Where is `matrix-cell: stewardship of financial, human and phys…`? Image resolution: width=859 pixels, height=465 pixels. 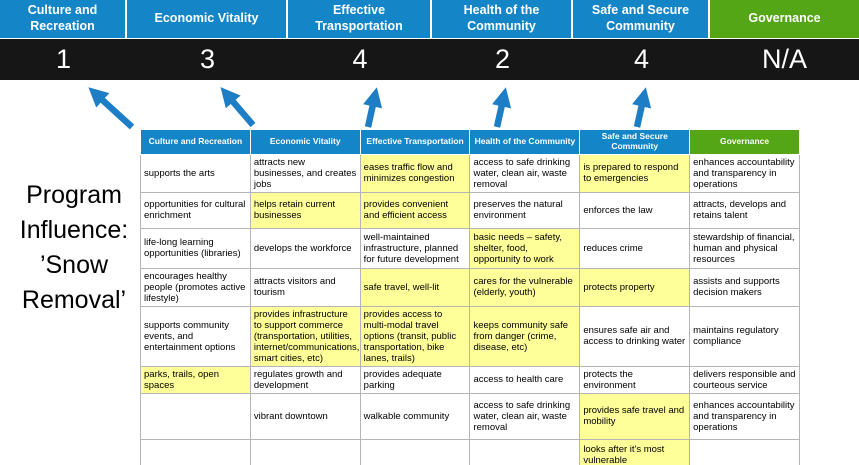 matrix-cell: stewardship of financial, human and phys… is located at coordinates (744, 248).